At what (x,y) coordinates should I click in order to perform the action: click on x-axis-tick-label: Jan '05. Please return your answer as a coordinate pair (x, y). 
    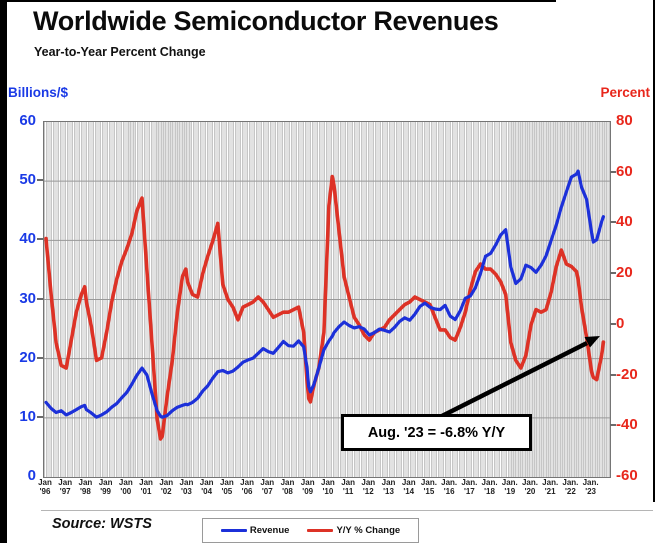
    Looking at the image, I should click on (226, 487).